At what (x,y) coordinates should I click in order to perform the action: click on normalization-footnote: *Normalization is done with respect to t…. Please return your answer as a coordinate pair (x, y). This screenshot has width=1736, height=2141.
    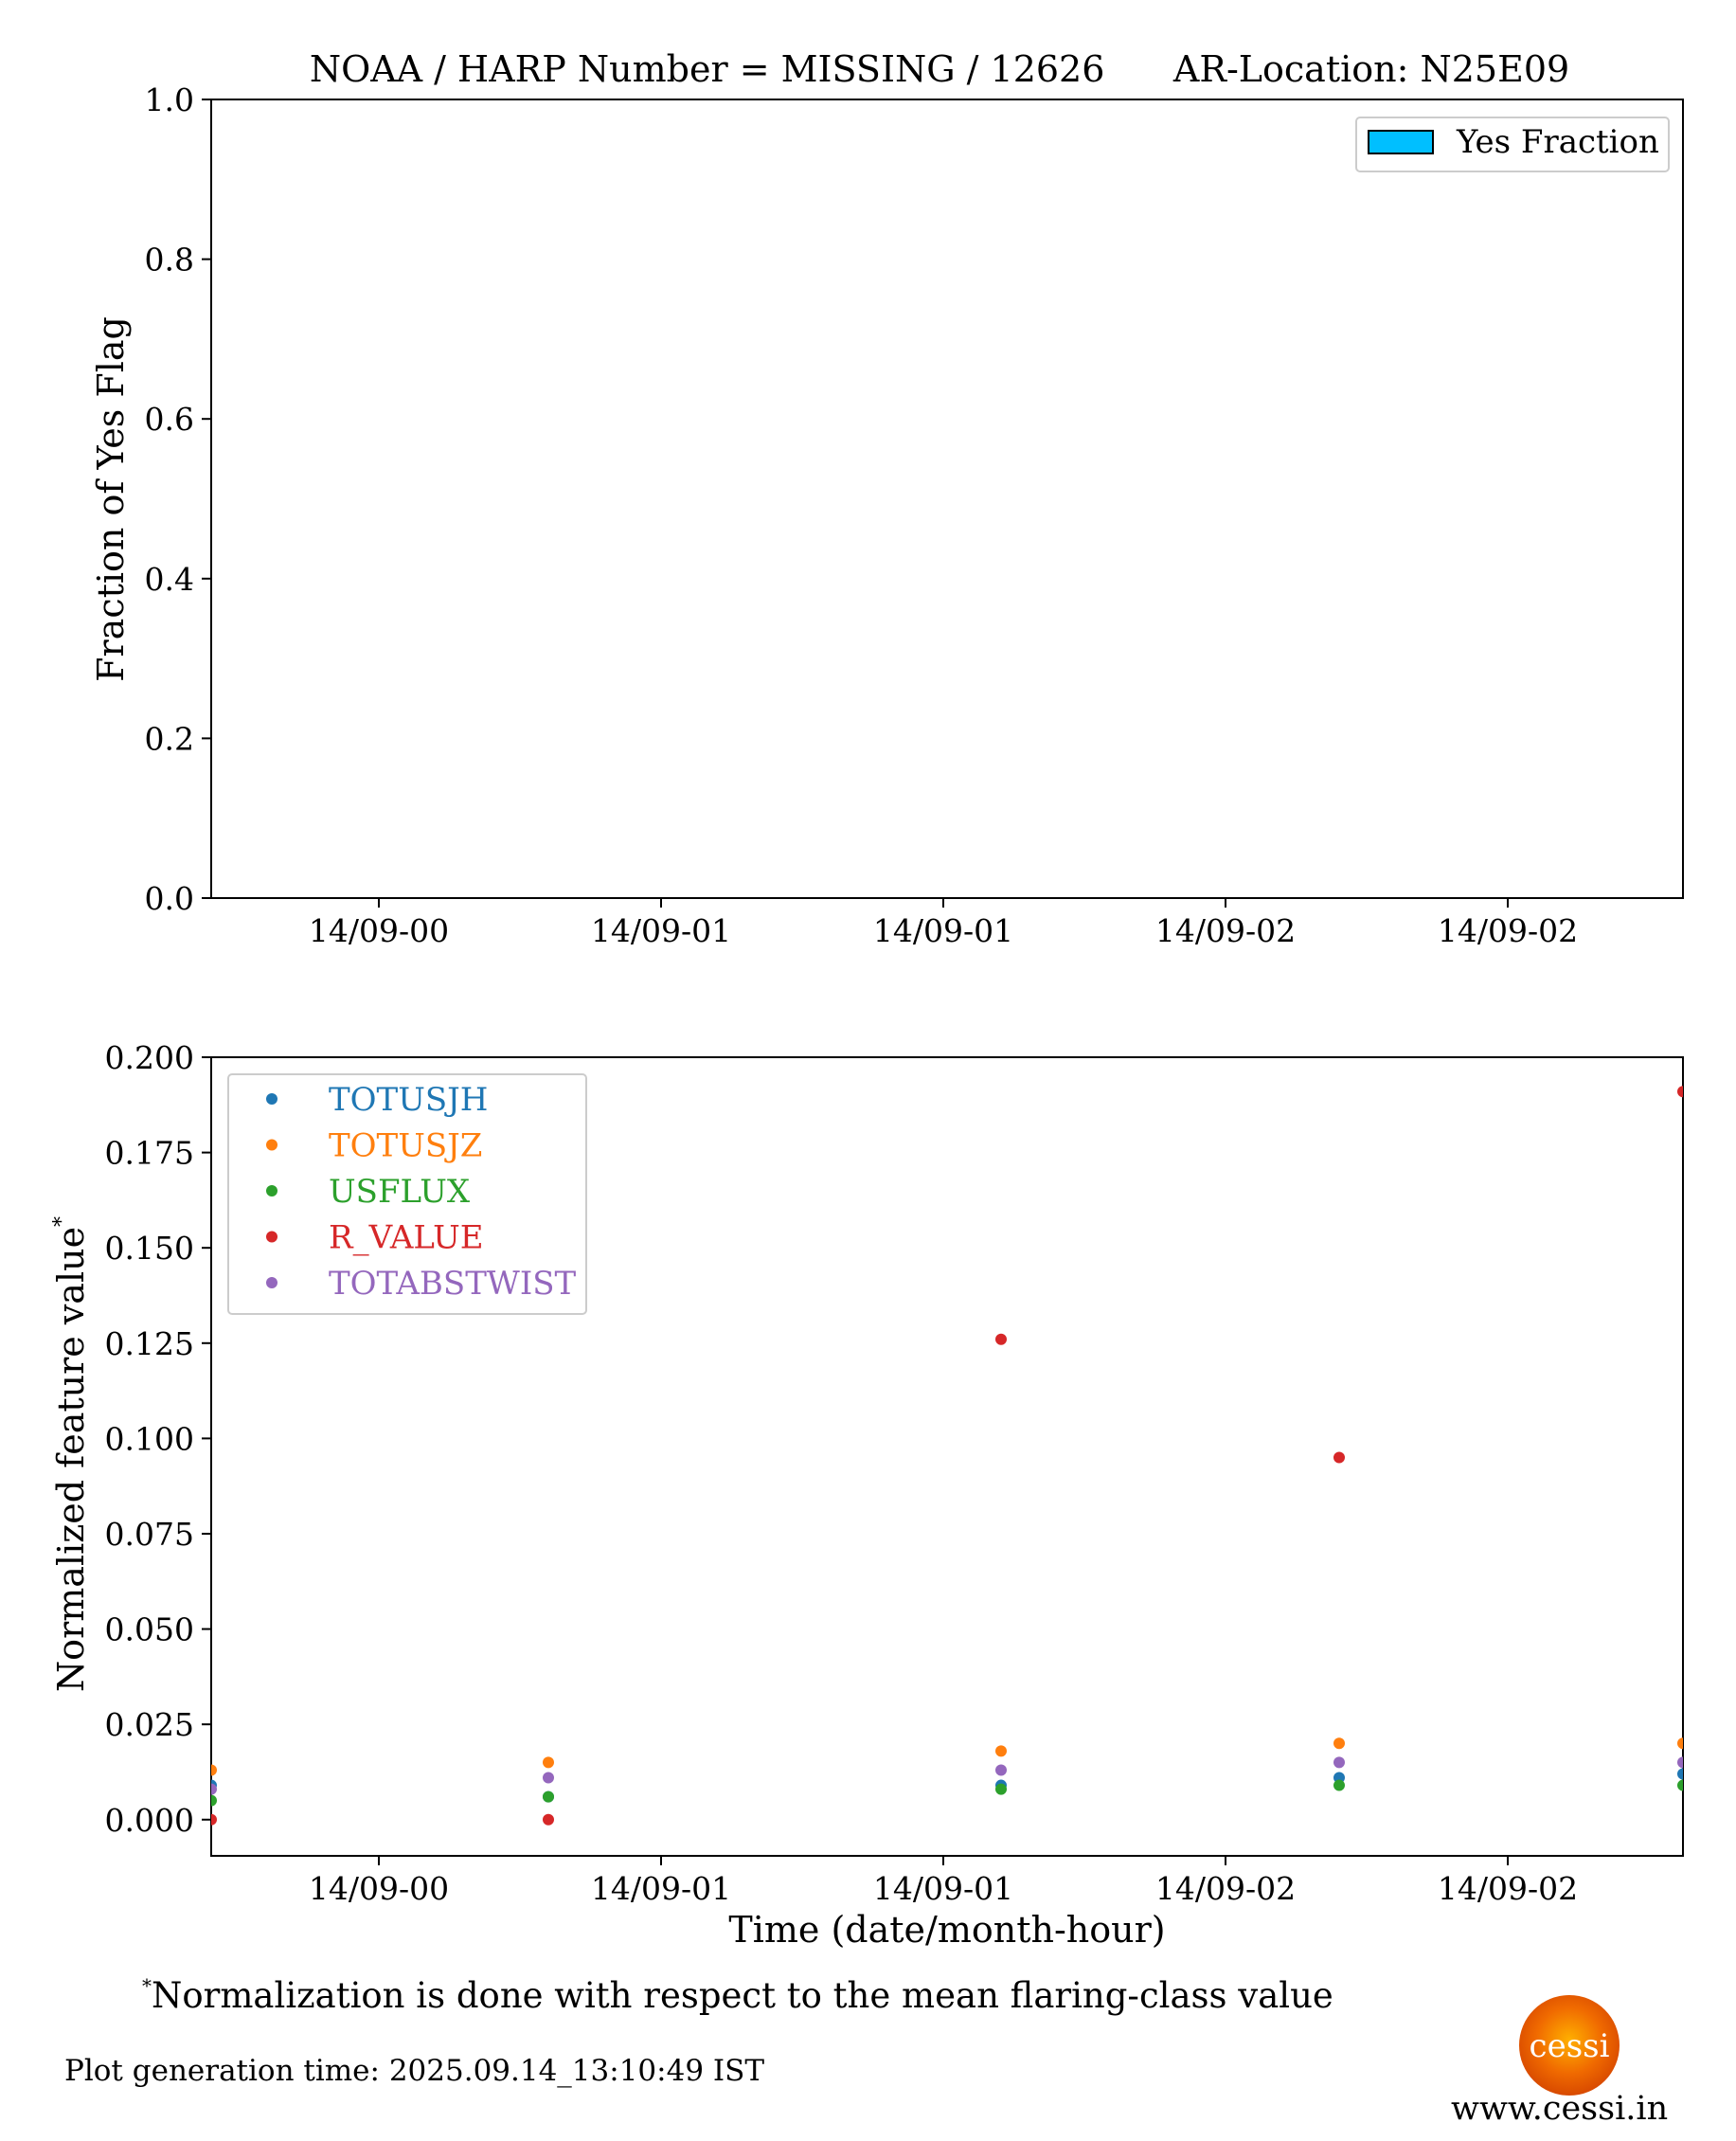
    Looking at the image, I should click on (737, 1995).